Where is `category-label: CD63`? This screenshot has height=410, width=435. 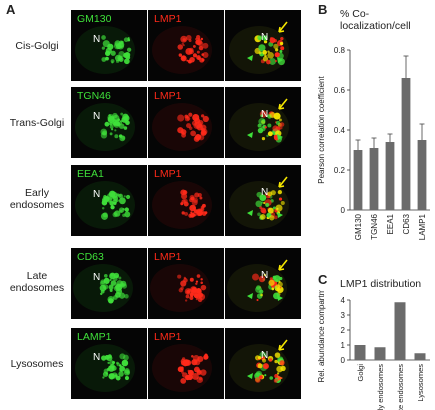
category-label: CD63 is located at coordinates (406, 223).